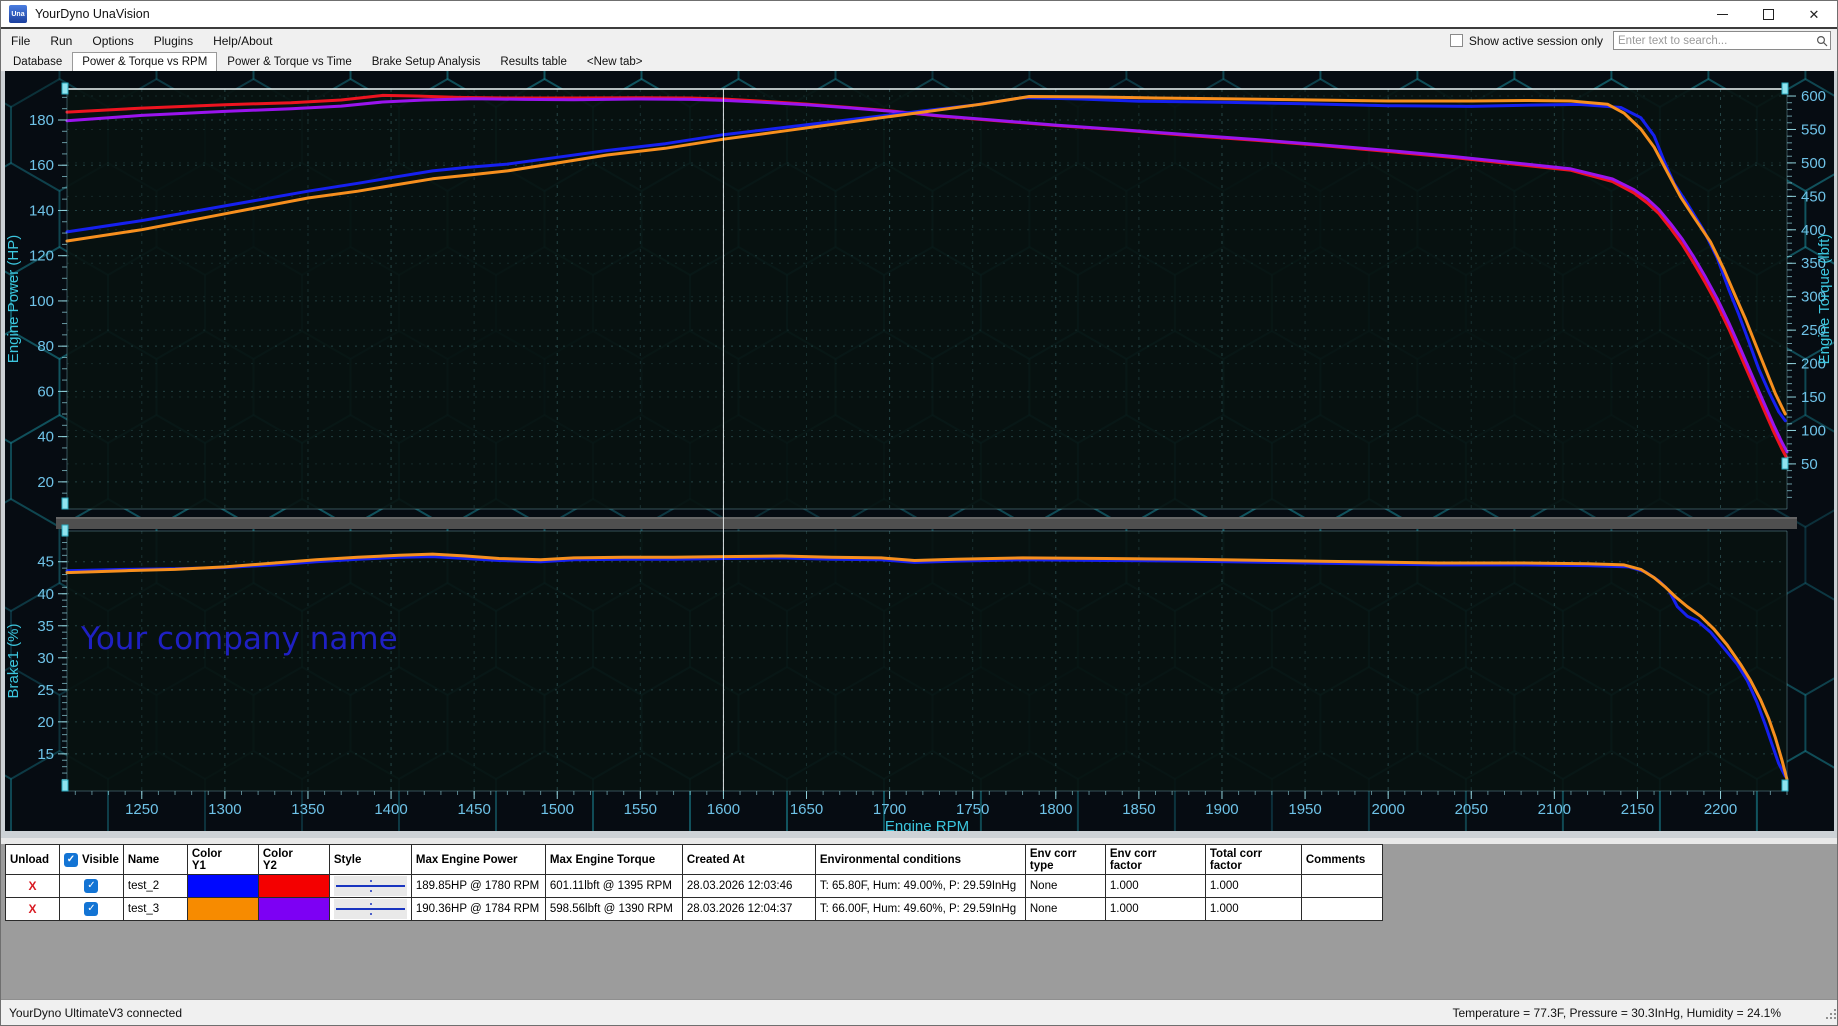 The height and width of the screenshot is (1026, 1838). I want to click on svg-text: 450, so click(1813, 196).